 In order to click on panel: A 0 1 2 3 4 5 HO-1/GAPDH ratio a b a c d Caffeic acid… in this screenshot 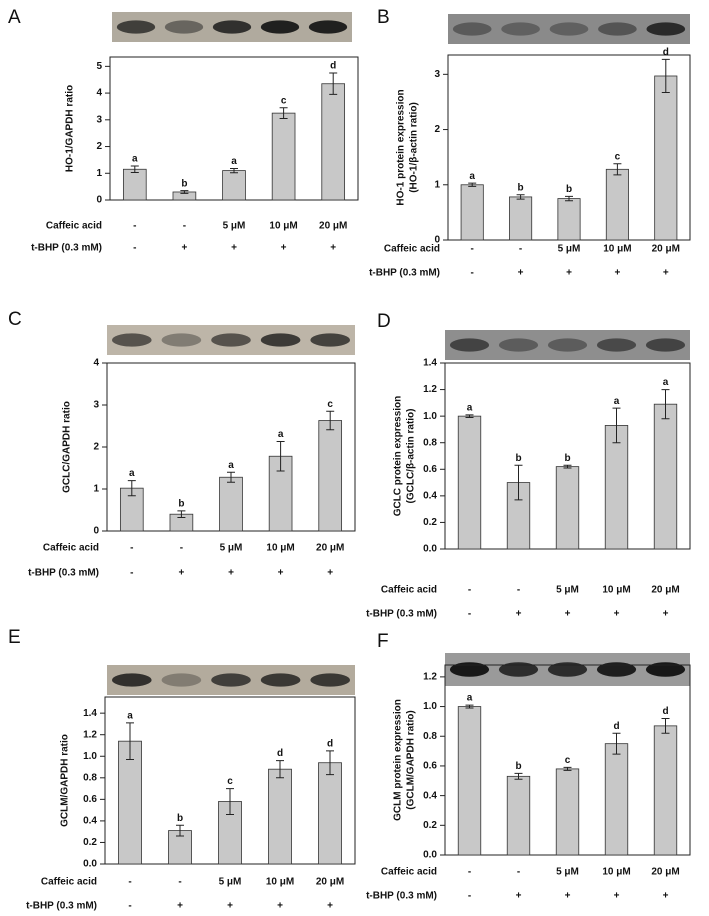, I will do `click(183, 130)`.